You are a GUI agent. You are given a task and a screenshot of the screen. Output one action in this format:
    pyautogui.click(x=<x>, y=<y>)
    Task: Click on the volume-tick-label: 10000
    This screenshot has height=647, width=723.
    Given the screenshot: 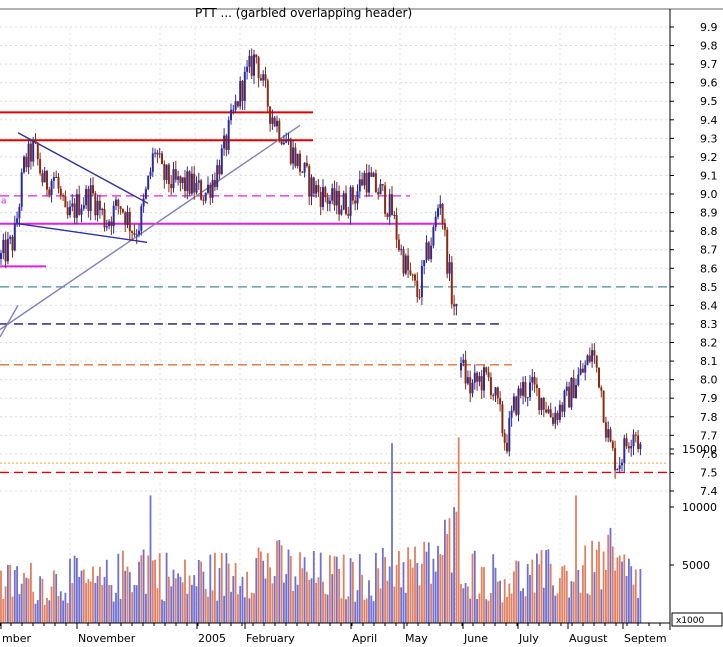 What is the action you would take?
    pyautogui.click(x=699, y=507)
    